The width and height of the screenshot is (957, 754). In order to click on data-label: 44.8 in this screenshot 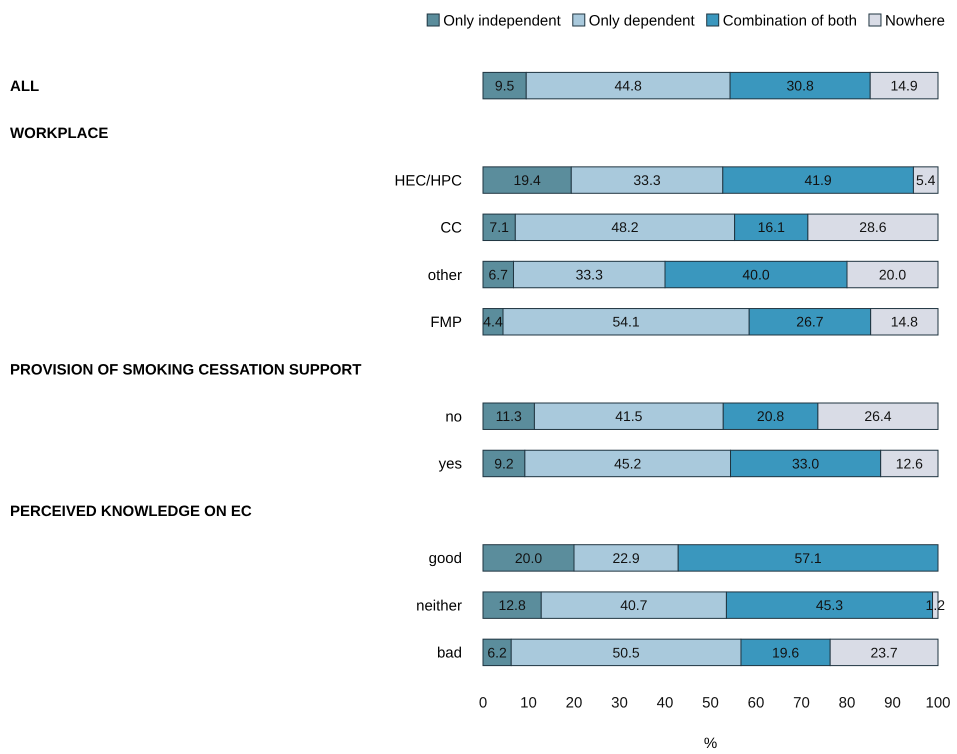, I will do `click(628, 86)`.